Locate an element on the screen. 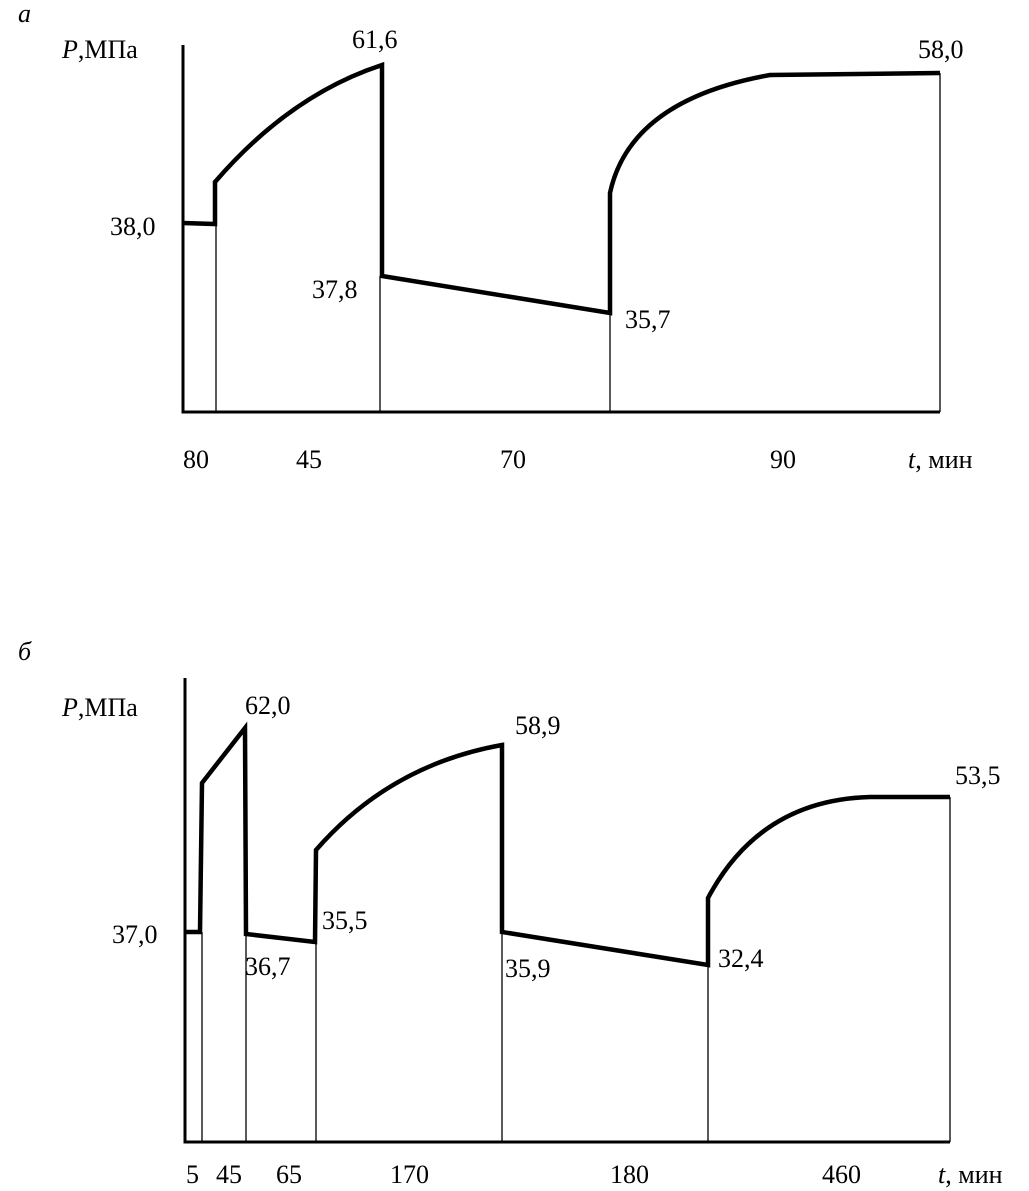 The image size is (1029, 1191). pressure-label: 62,0 is located at coordinates (268, 705).